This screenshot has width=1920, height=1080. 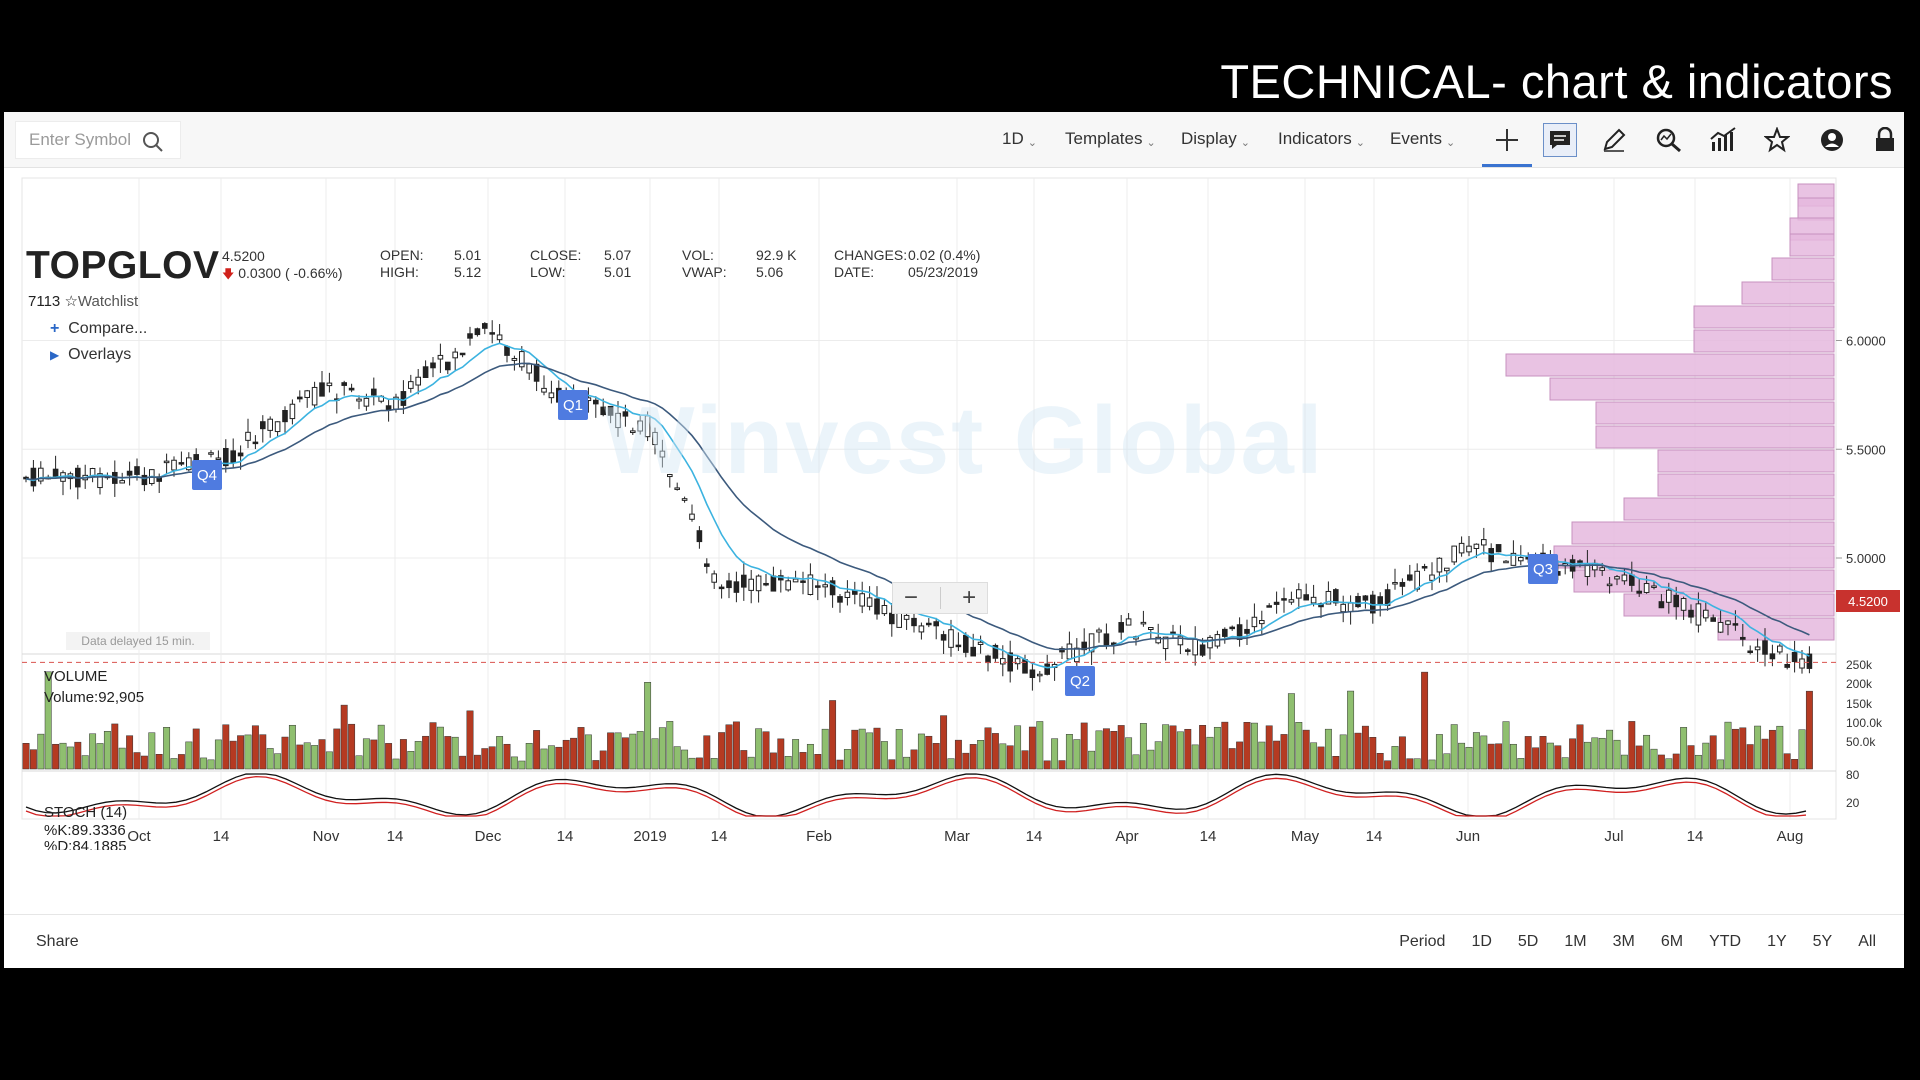 I want to click on share-button: Share, so click(x=57, y=941).